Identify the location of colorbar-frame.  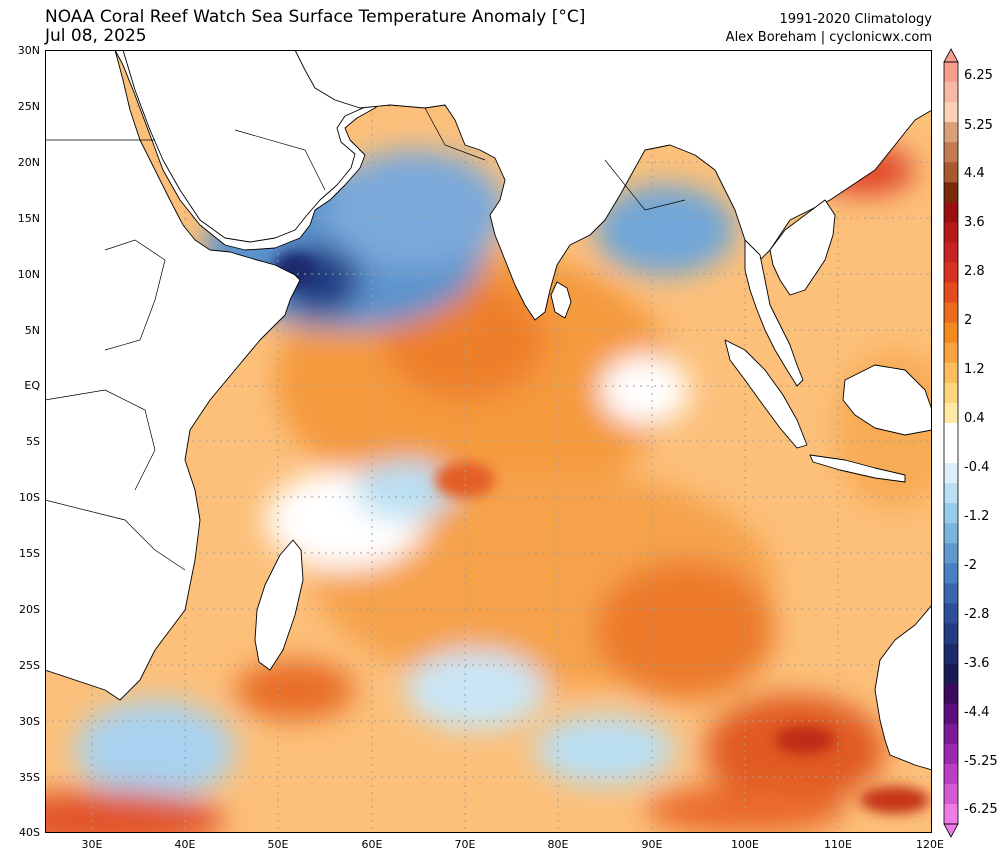
(951, 443).